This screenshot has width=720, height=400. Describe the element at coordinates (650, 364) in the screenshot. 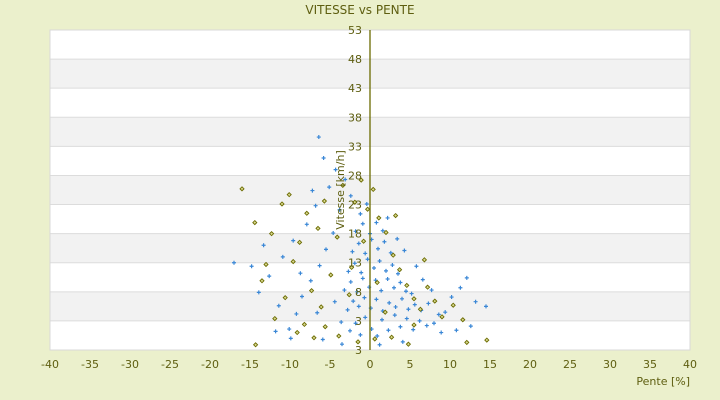

I see `x-tick-label: 35` at that location.